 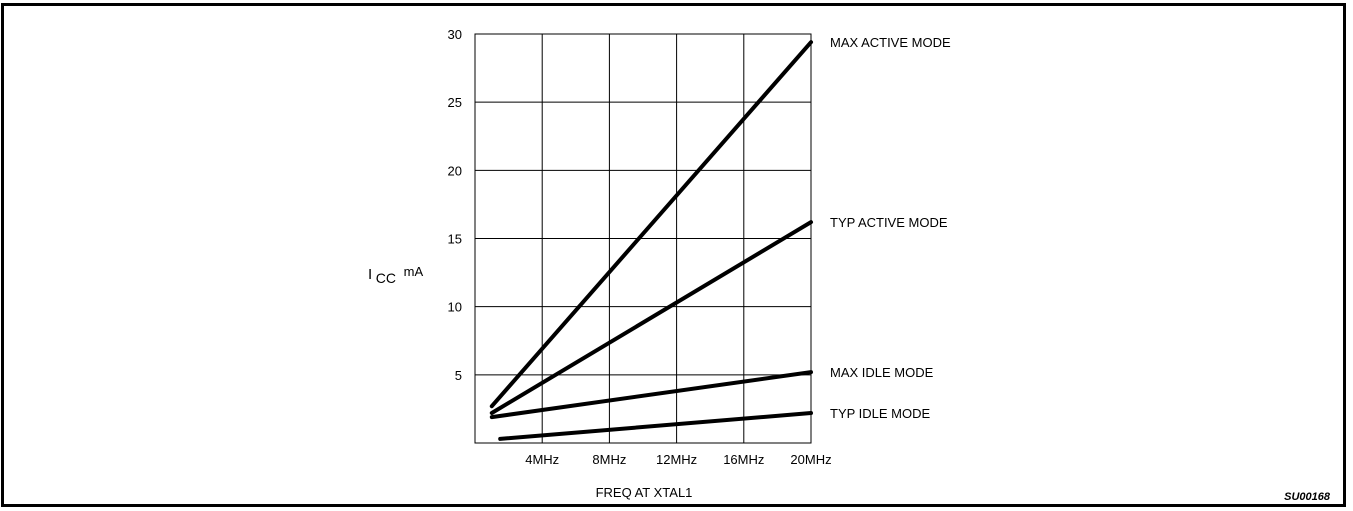 I want to click on y-tick-label-30: 30, so click(x=455, y=34).